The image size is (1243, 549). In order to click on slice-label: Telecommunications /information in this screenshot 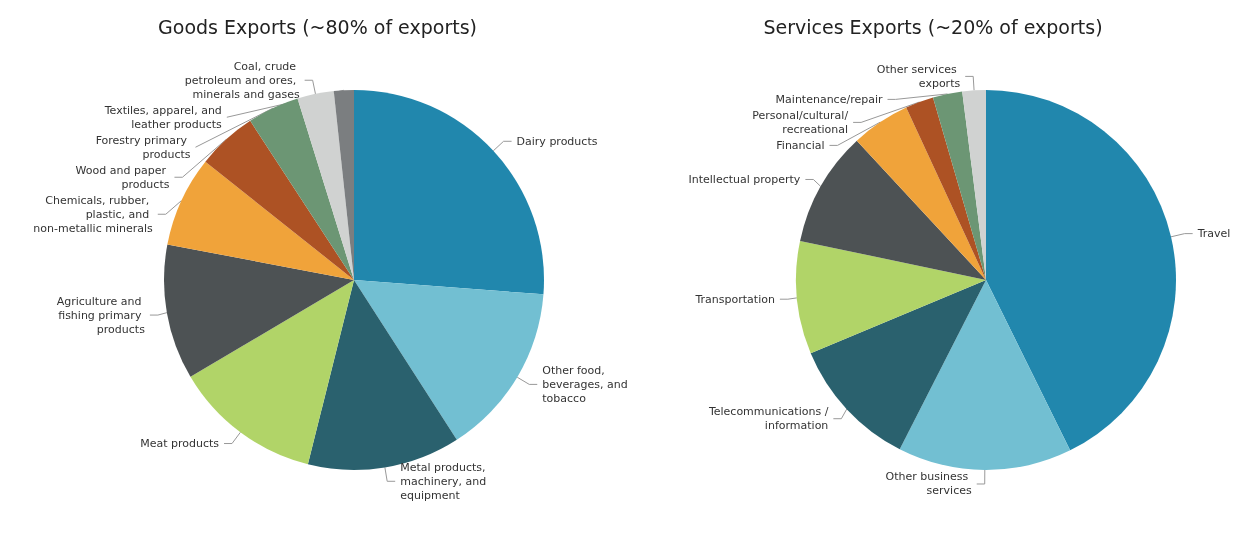, I will do `click(768, 419)`.